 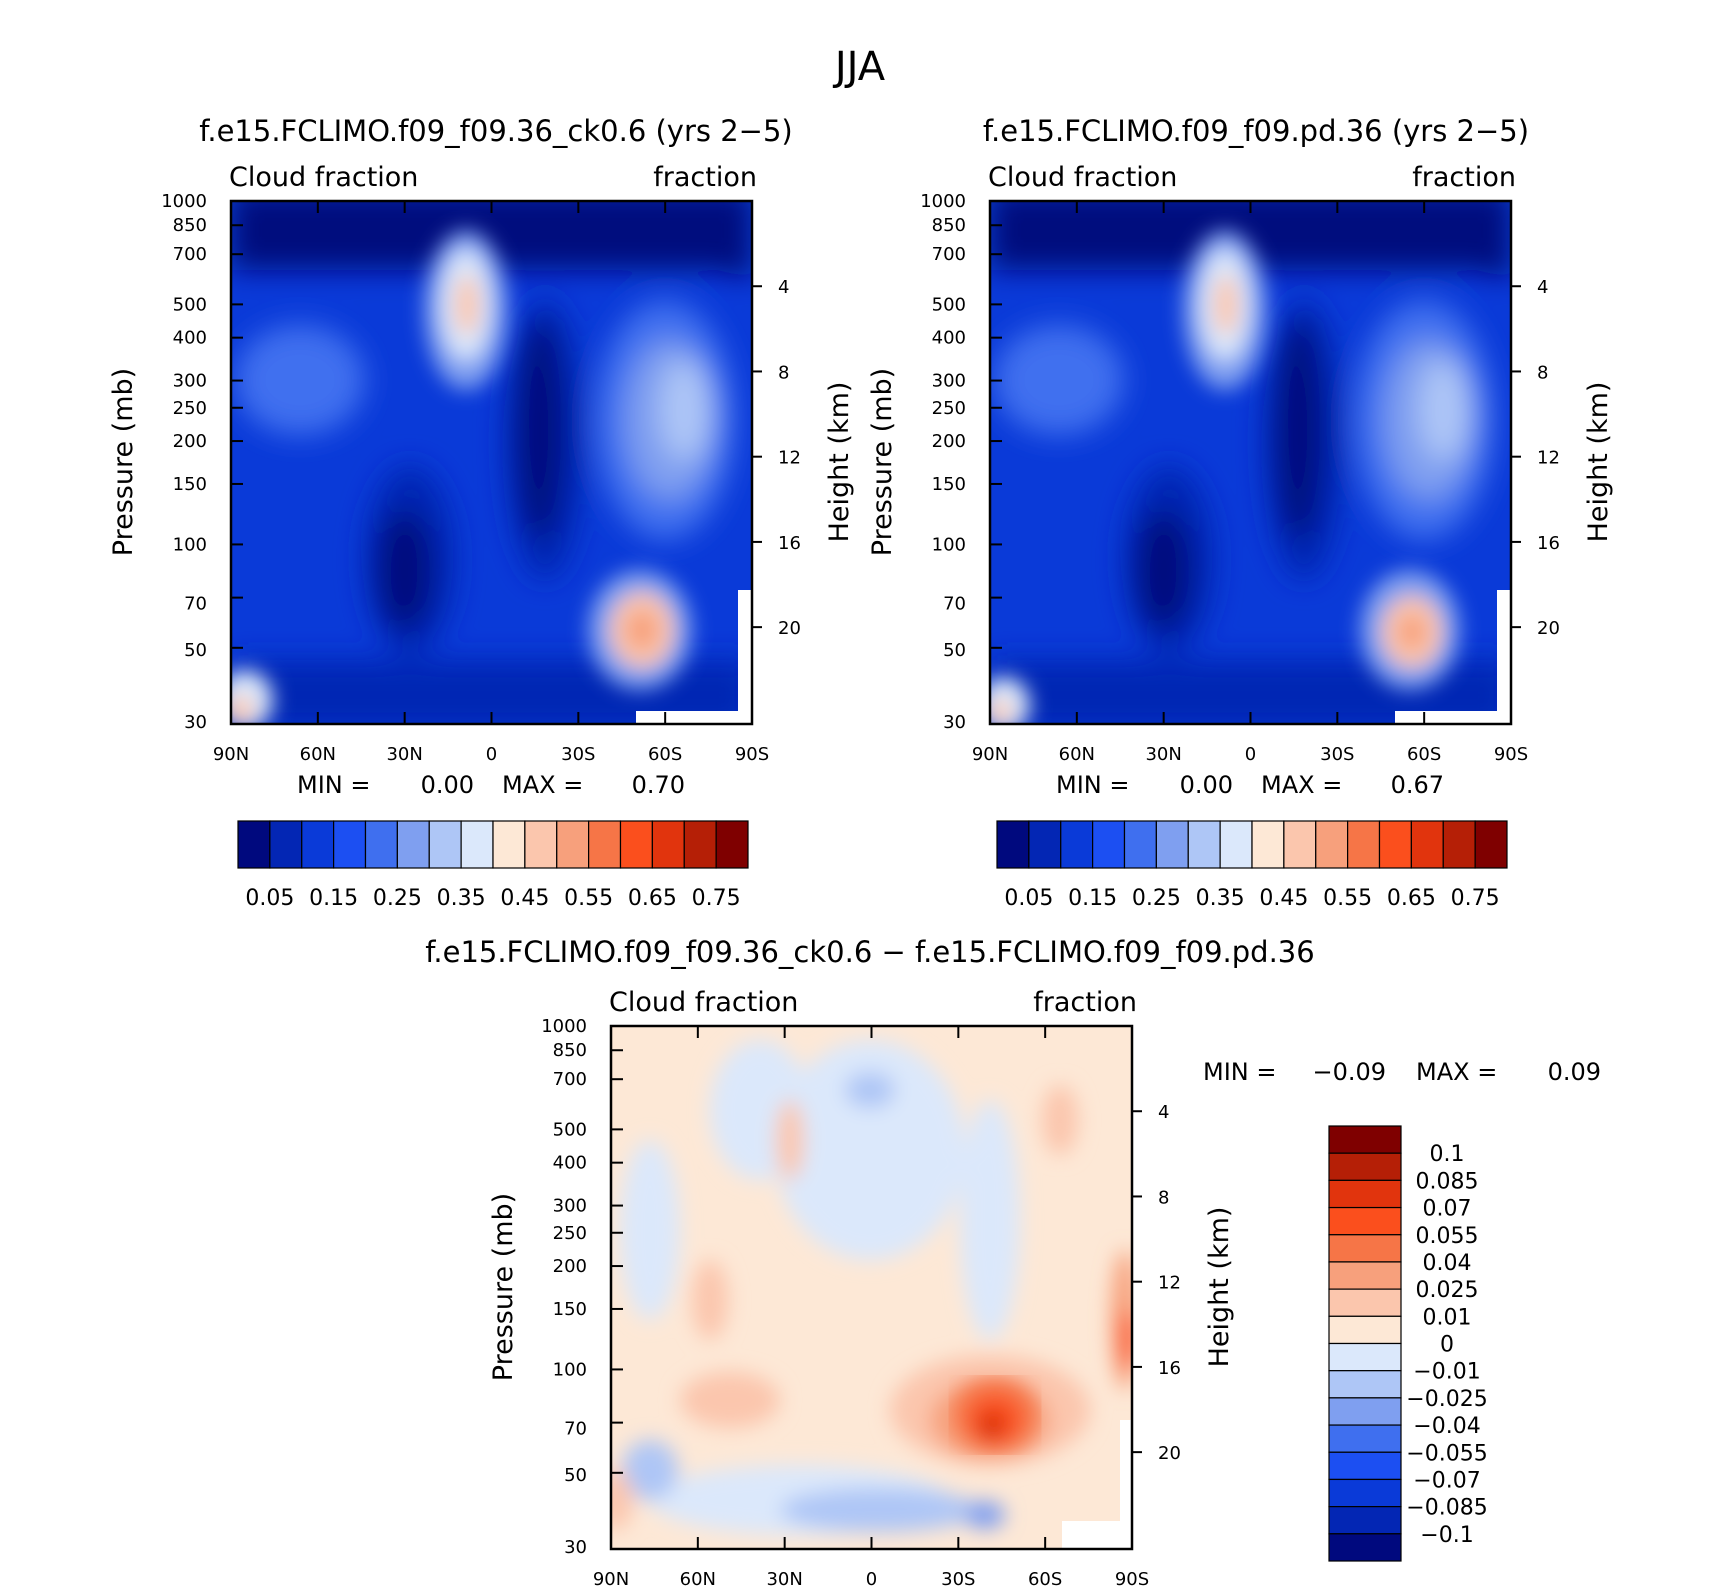 What do you see at coordinates (1446, 1480) in the screenshot?
I see `colorbar-label: −0.07` at bounding box center [1446, 1480].